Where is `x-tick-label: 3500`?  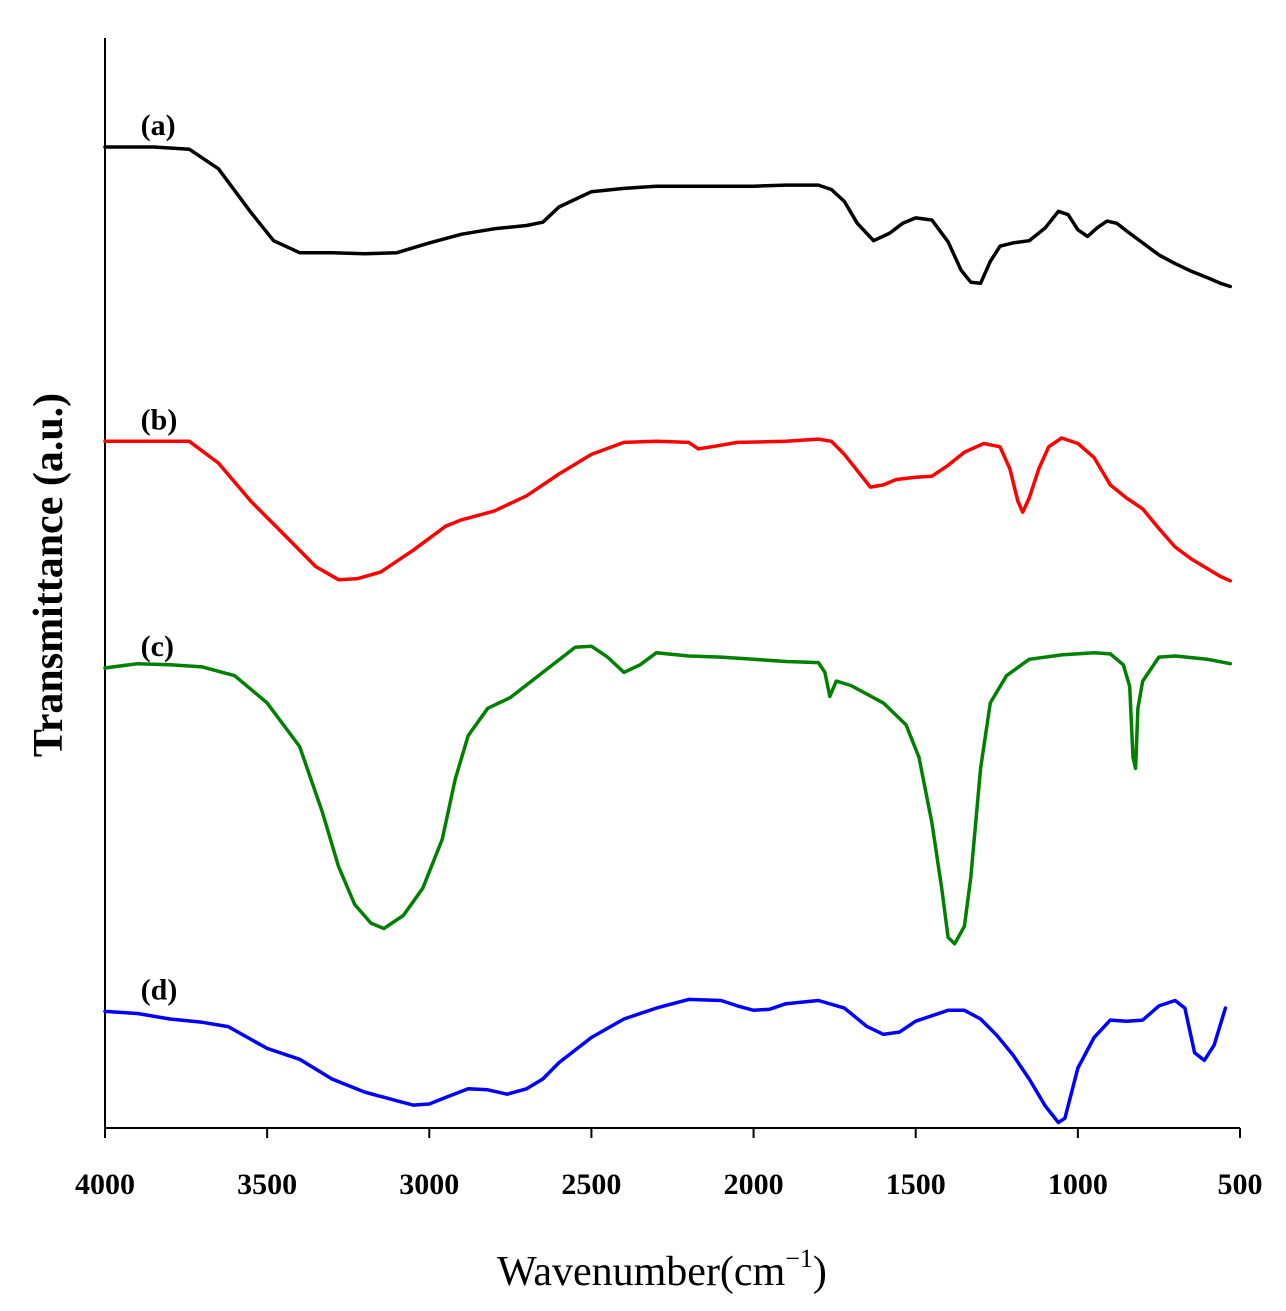 x-tick-label: 3500 is located at coordinates (267, 1184).